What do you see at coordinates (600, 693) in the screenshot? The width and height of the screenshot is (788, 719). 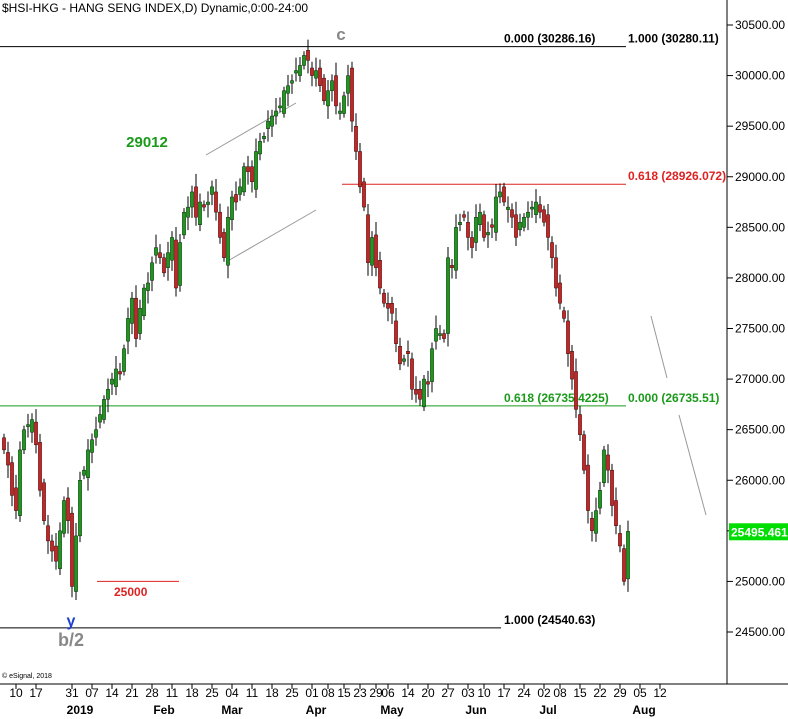 I see `x-tick-label: 22` at bounding box center [600, 693].